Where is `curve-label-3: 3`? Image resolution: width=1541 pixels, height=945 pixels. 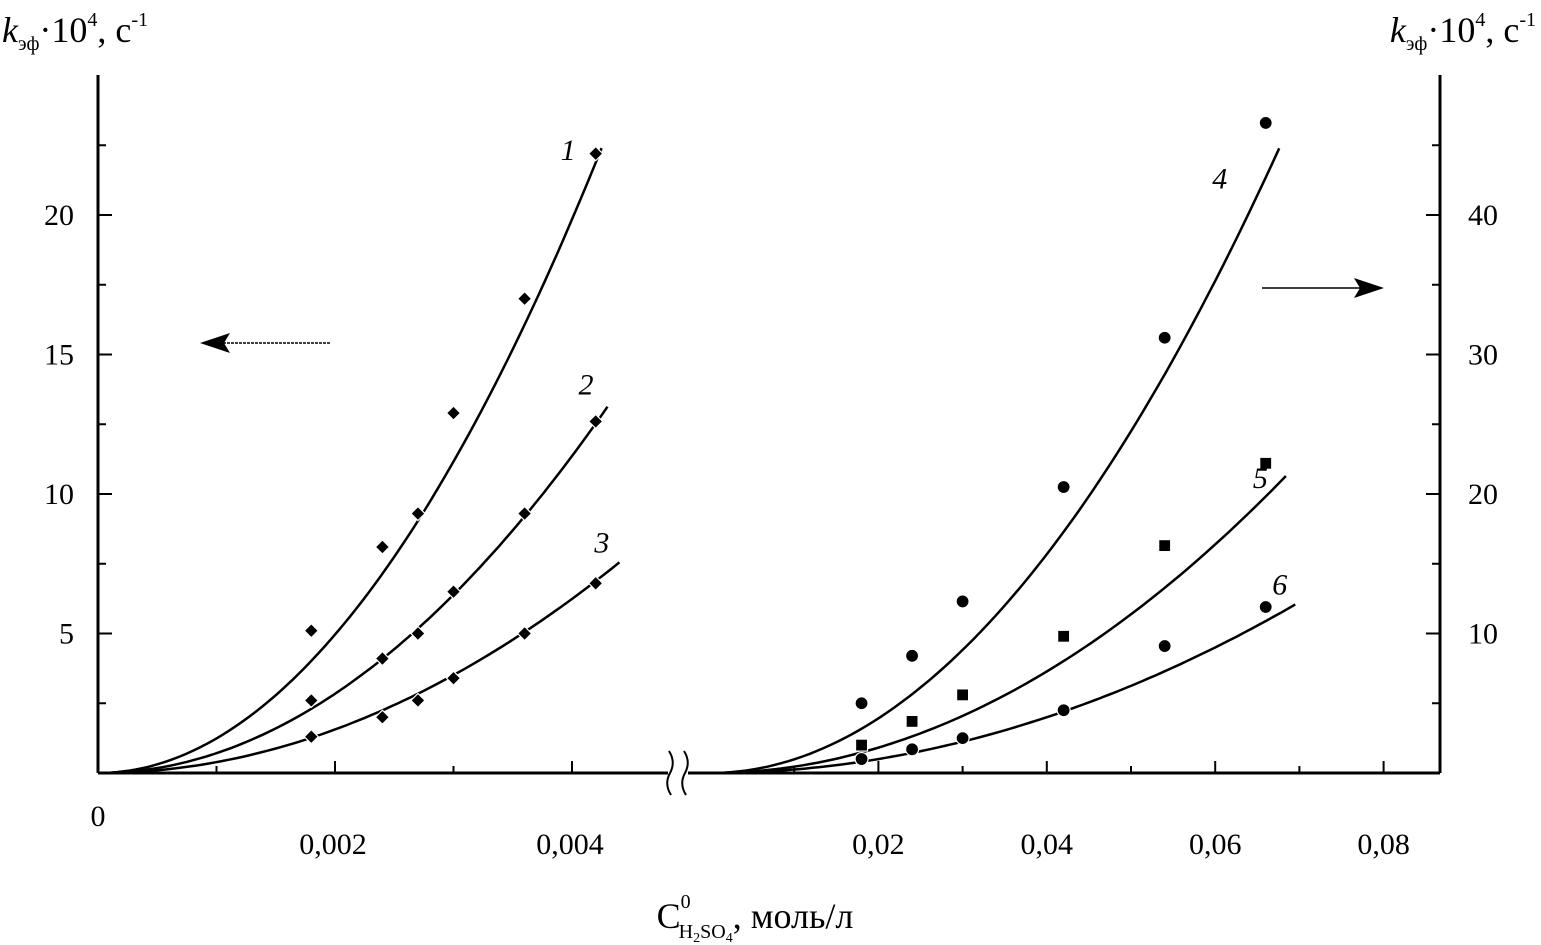
curve-label-3: 3 is located at coordinates (601, 542).